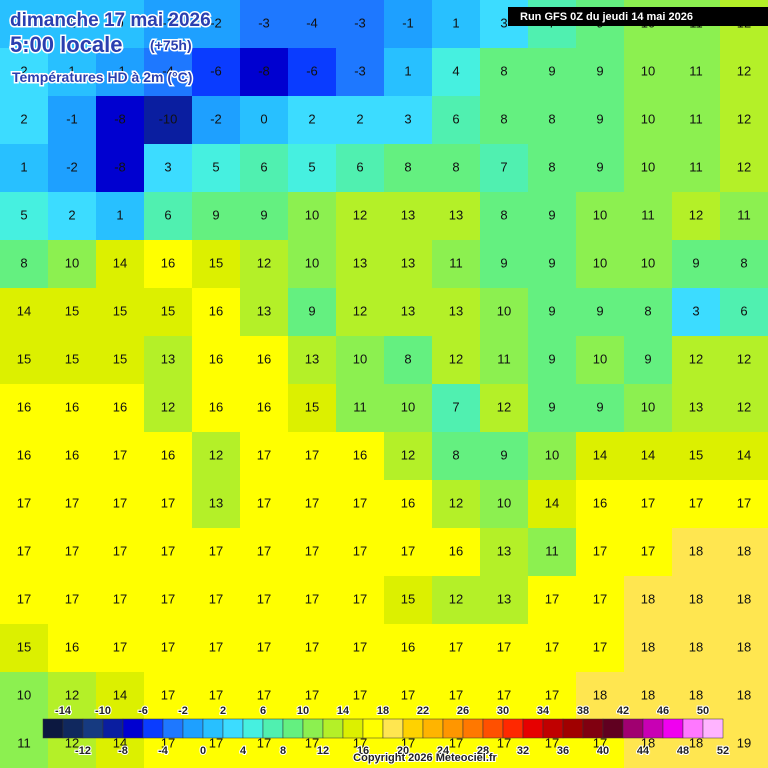 The width and height of the screenshot is (768, 768). I want to click on temperature-value: 5, so click(23, 214).